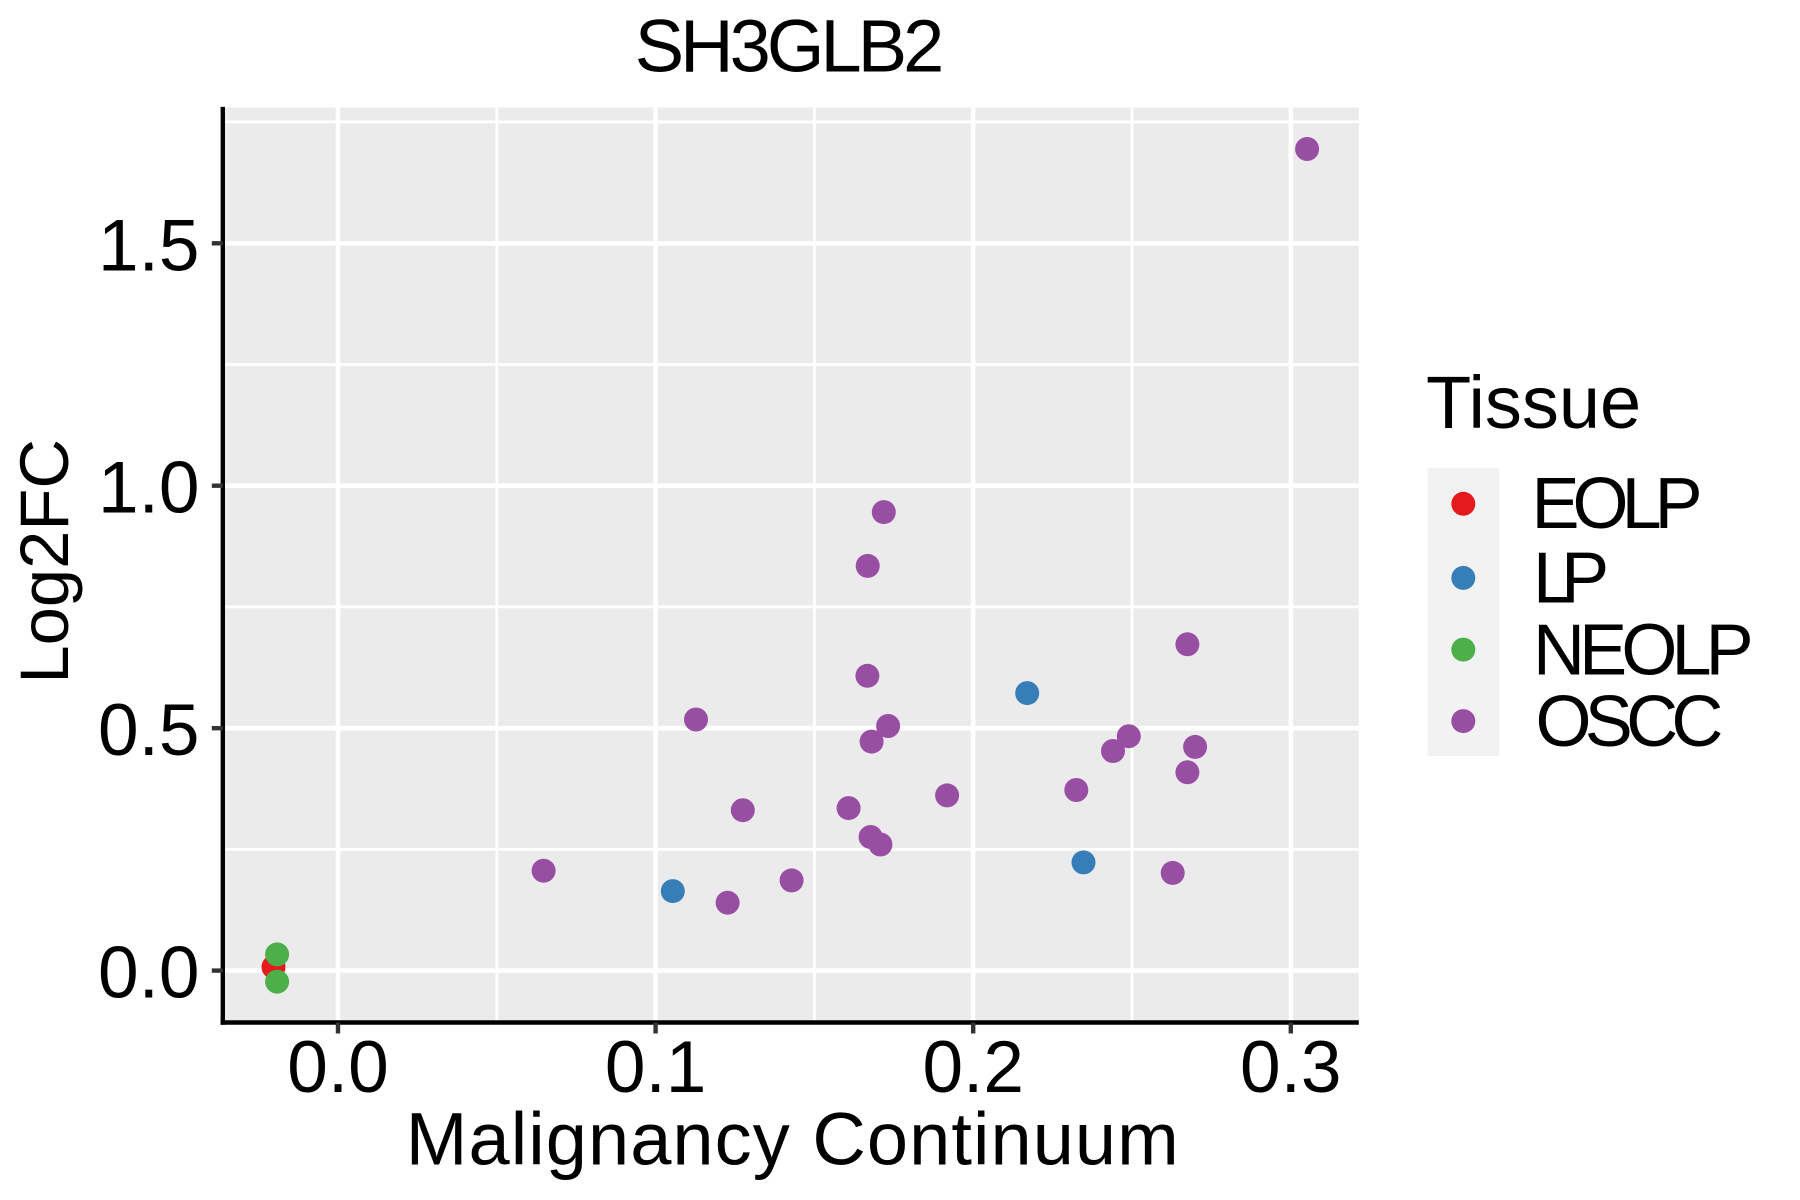  Describe the element at coordinates (1290, 1067) in the screenshot. I see `svg-text: 0.3` at that location.